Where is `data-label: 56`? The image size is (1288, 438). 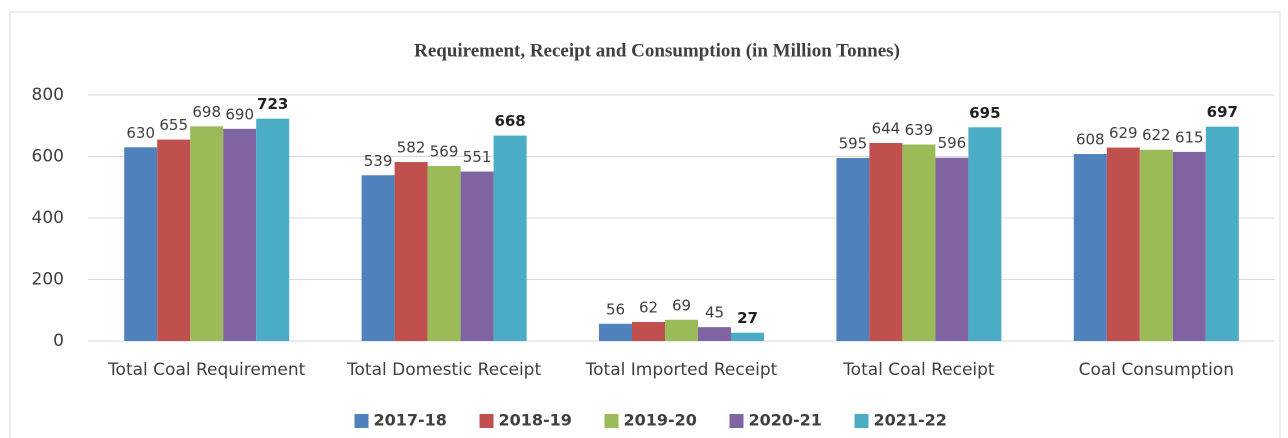 data-label: 56 is located at coordinates (615, 309).